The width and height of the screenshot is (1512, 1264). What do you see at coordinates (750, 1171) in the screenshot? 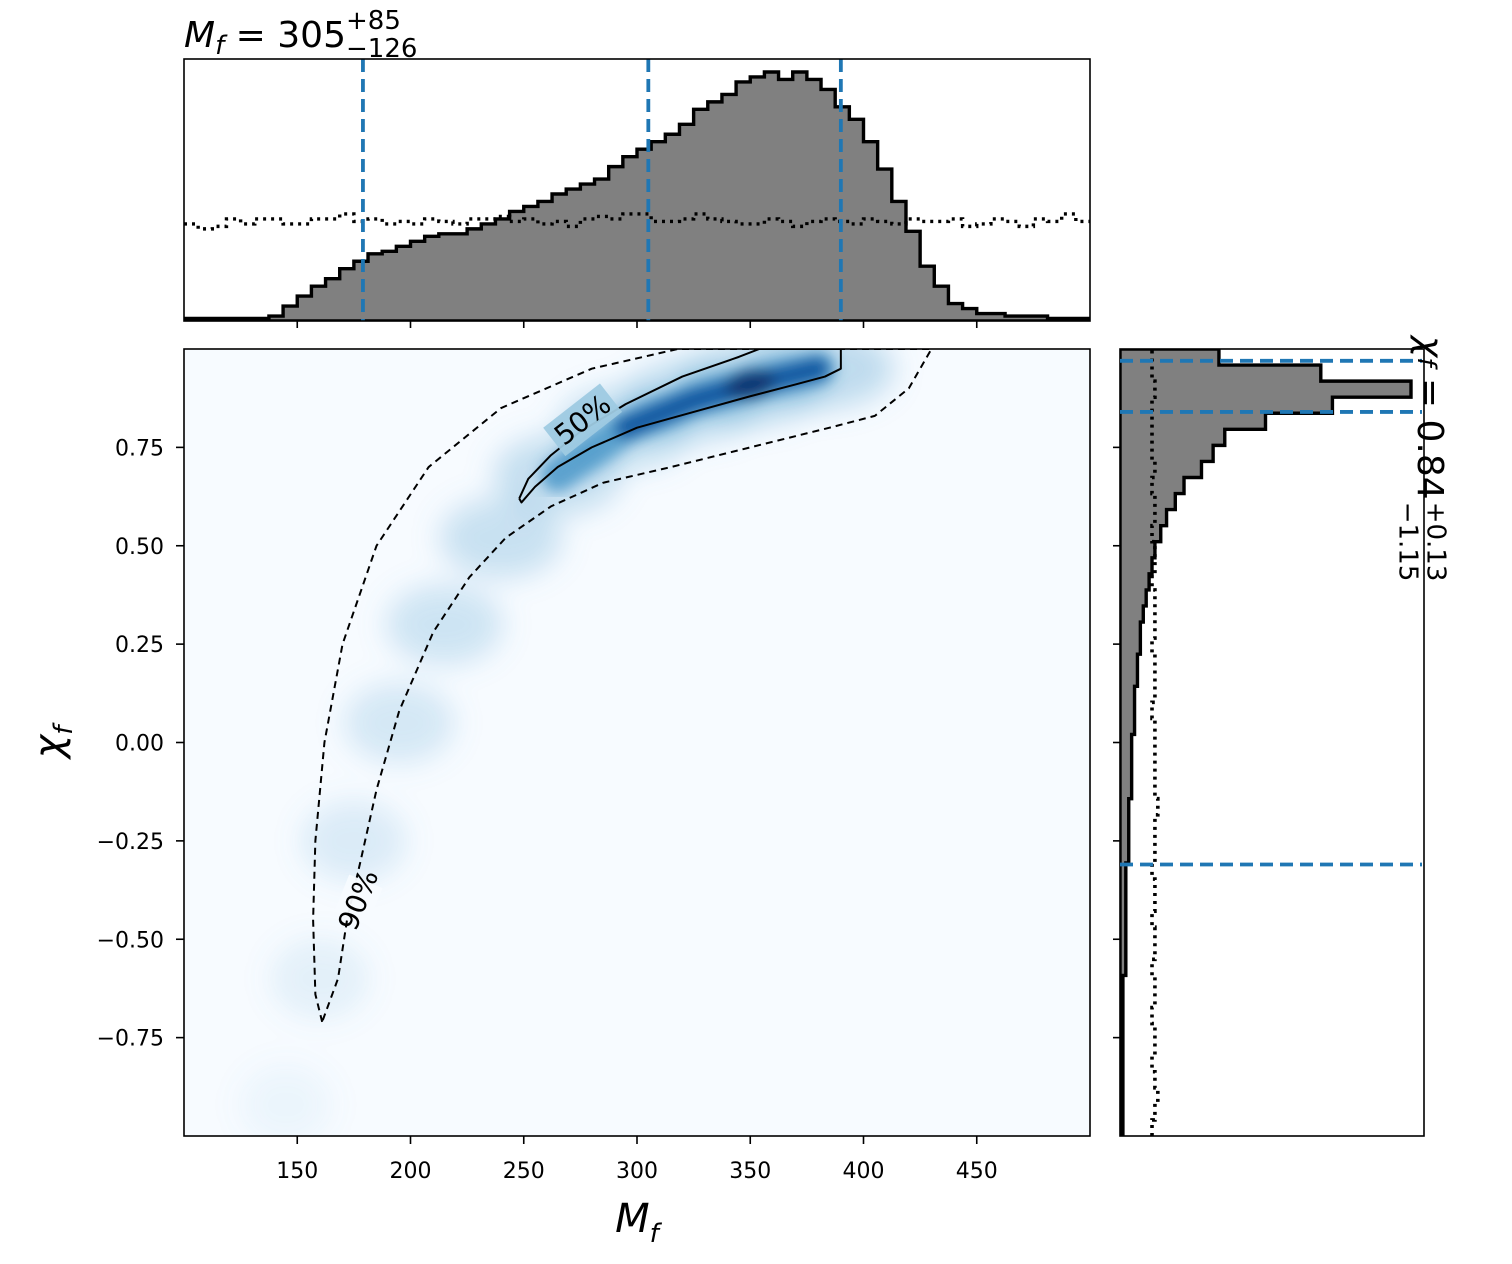
I see `xtick-label-4: 350` at bounding box center [750, 1171].